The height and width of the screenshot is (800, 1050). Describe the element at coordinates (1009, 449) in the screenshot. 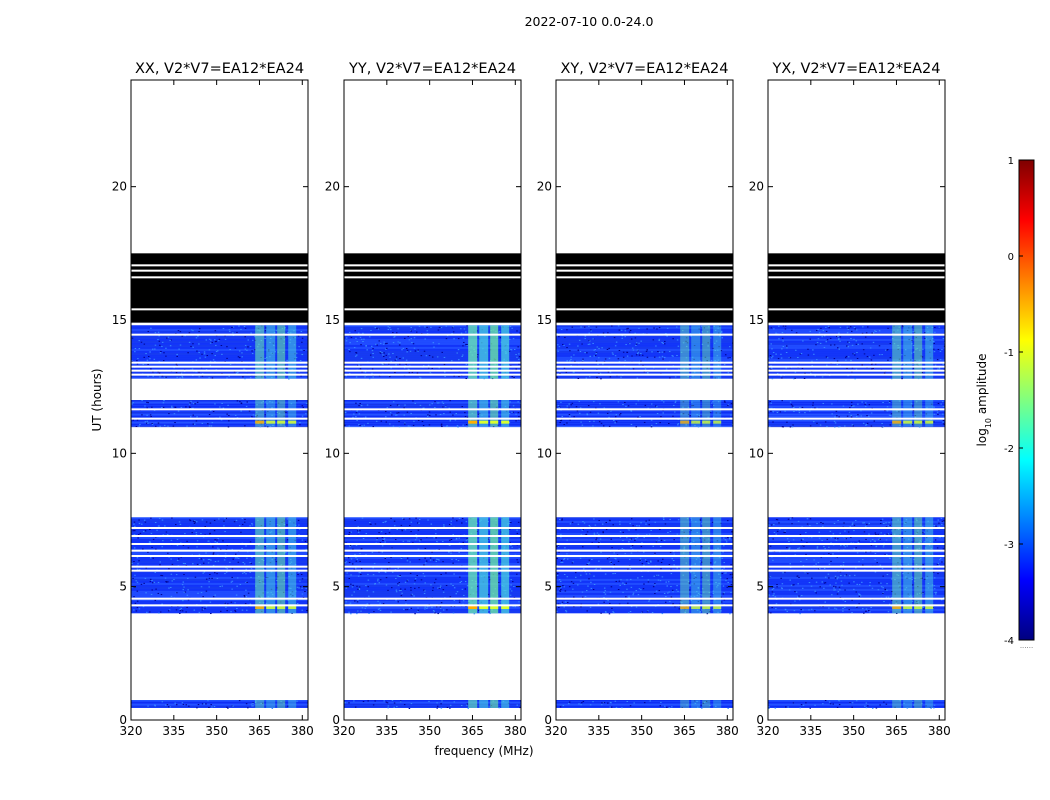

I see `colorbar-tick-label: -2` at that location.